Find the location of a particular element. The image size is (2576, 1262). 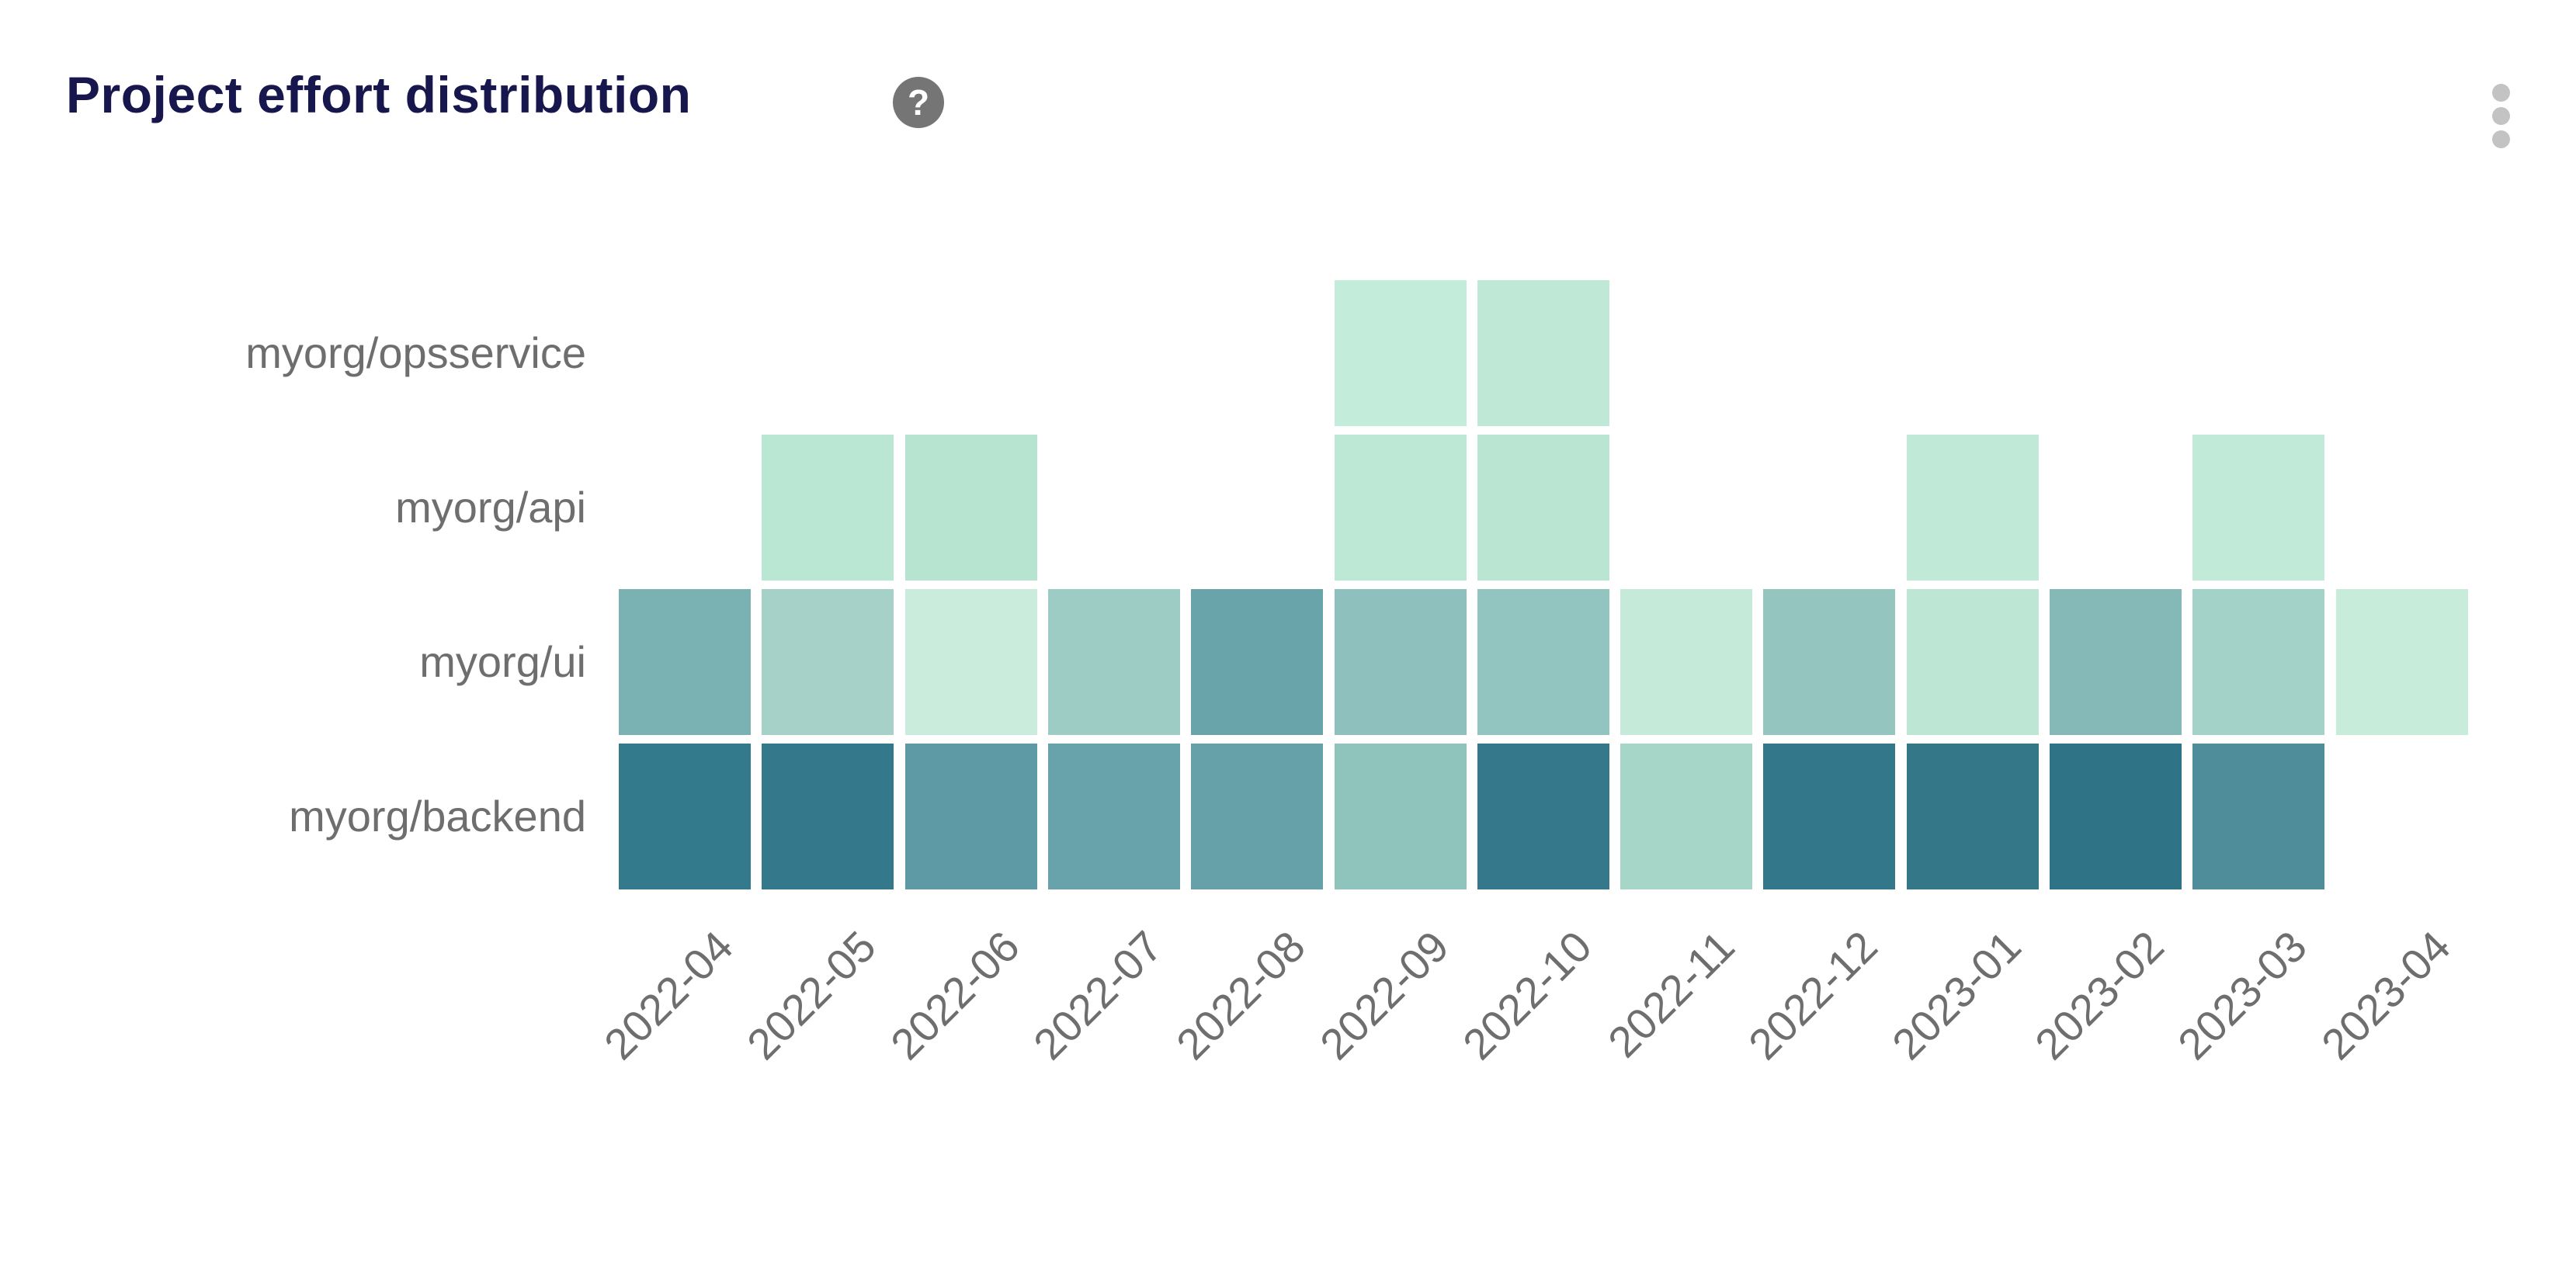

chart-title: Project effort distribution is located at coordinates (379, 95).